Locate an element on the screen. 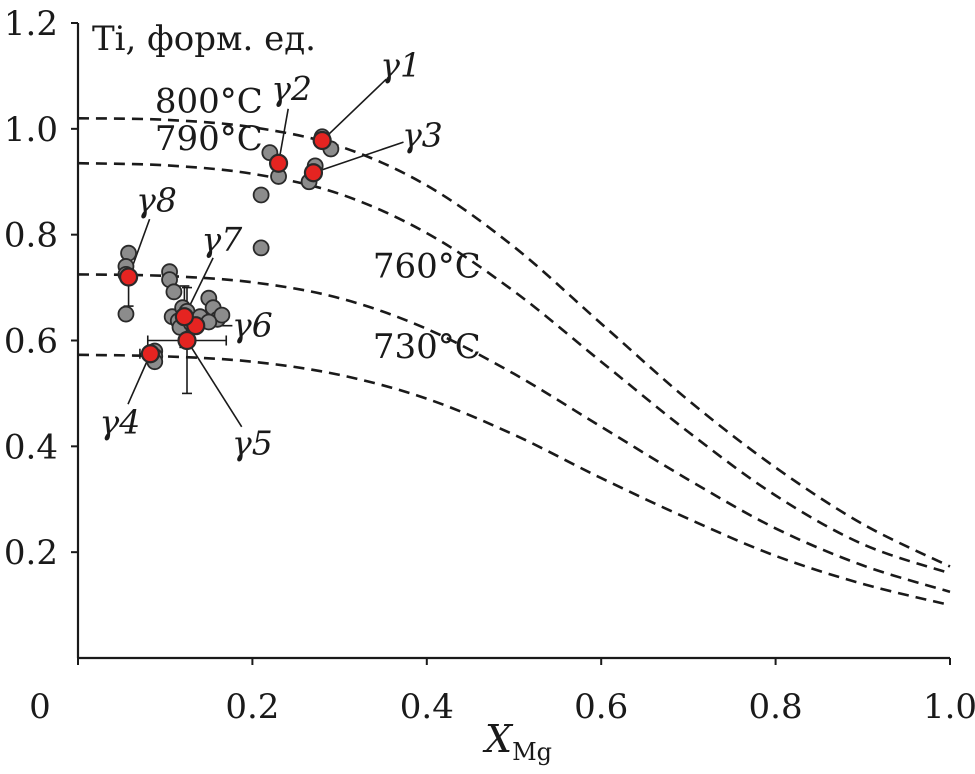 This screenshot has height=774, width=975. y-tick-label: 0.8 is located at coordinates (31, 236).